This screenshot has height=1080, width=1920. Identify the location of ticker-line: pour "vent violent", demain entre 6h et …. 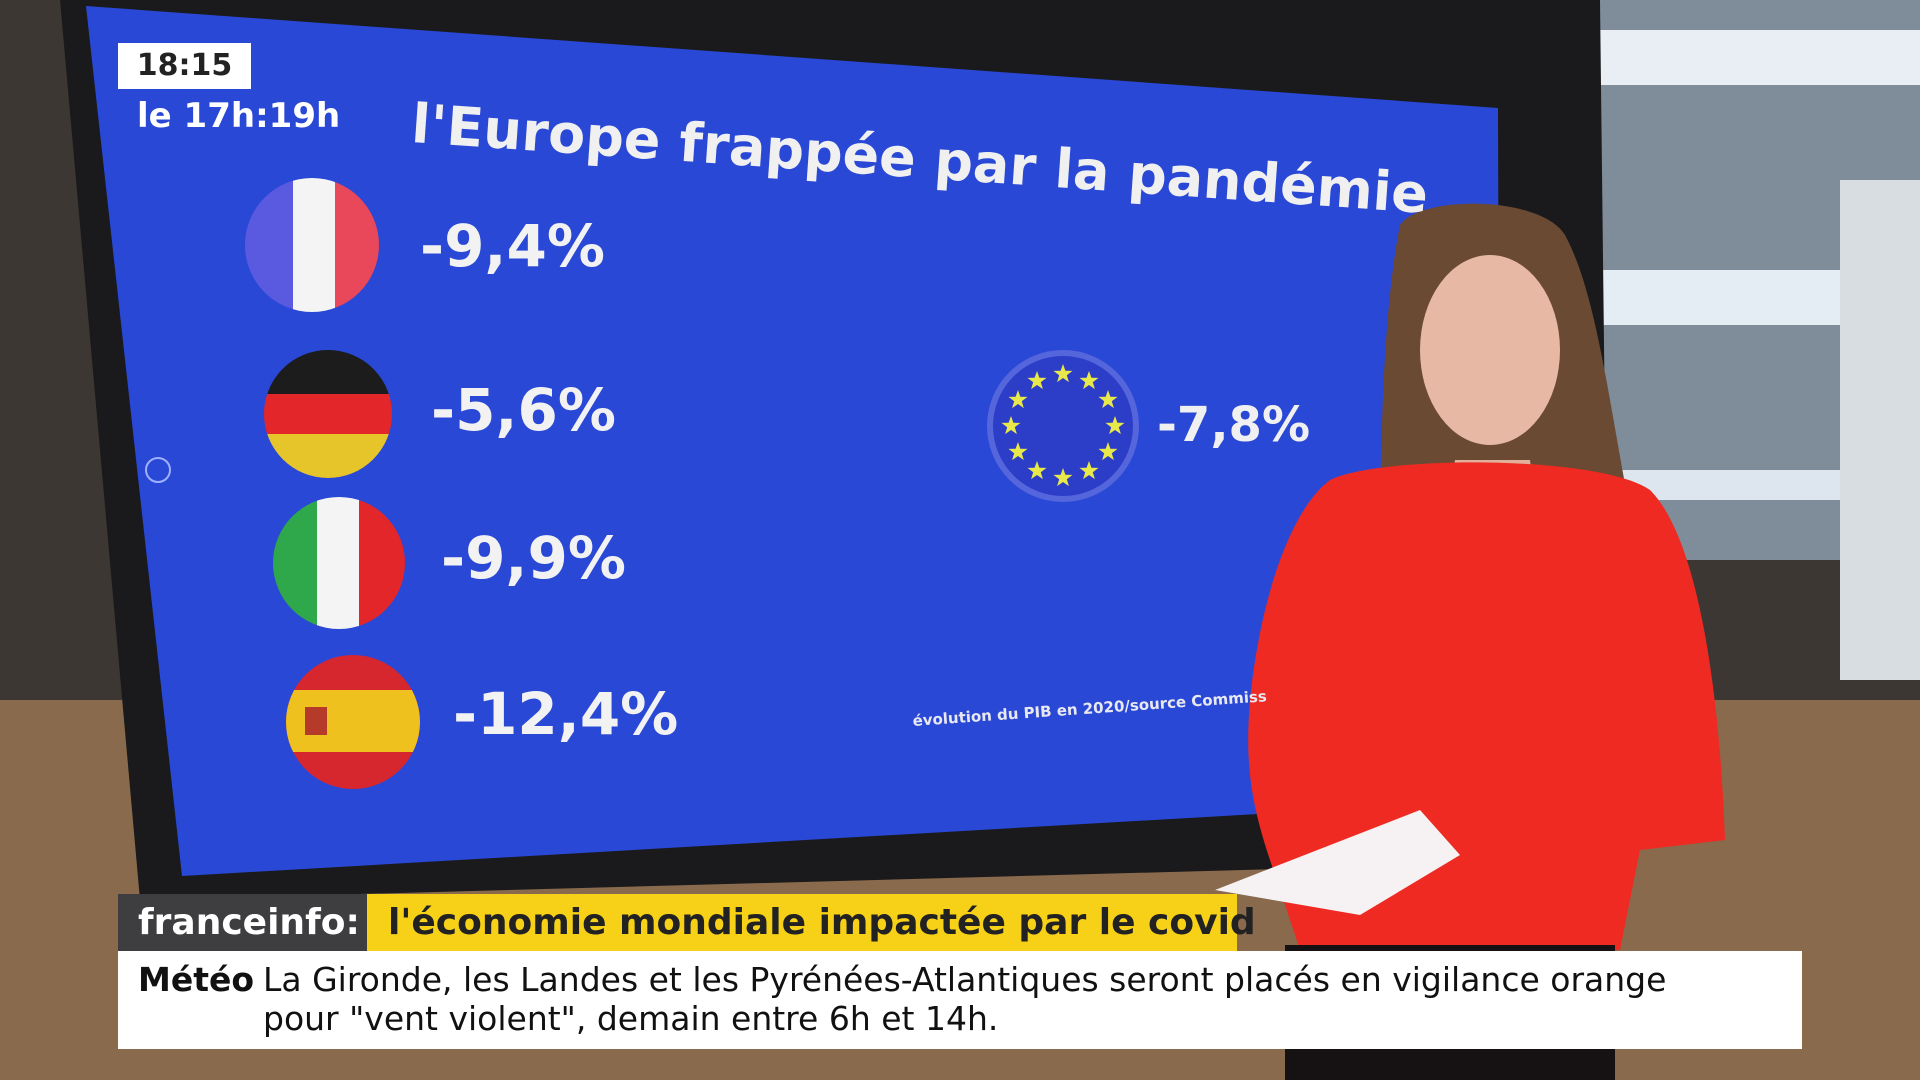
(631, 1018).